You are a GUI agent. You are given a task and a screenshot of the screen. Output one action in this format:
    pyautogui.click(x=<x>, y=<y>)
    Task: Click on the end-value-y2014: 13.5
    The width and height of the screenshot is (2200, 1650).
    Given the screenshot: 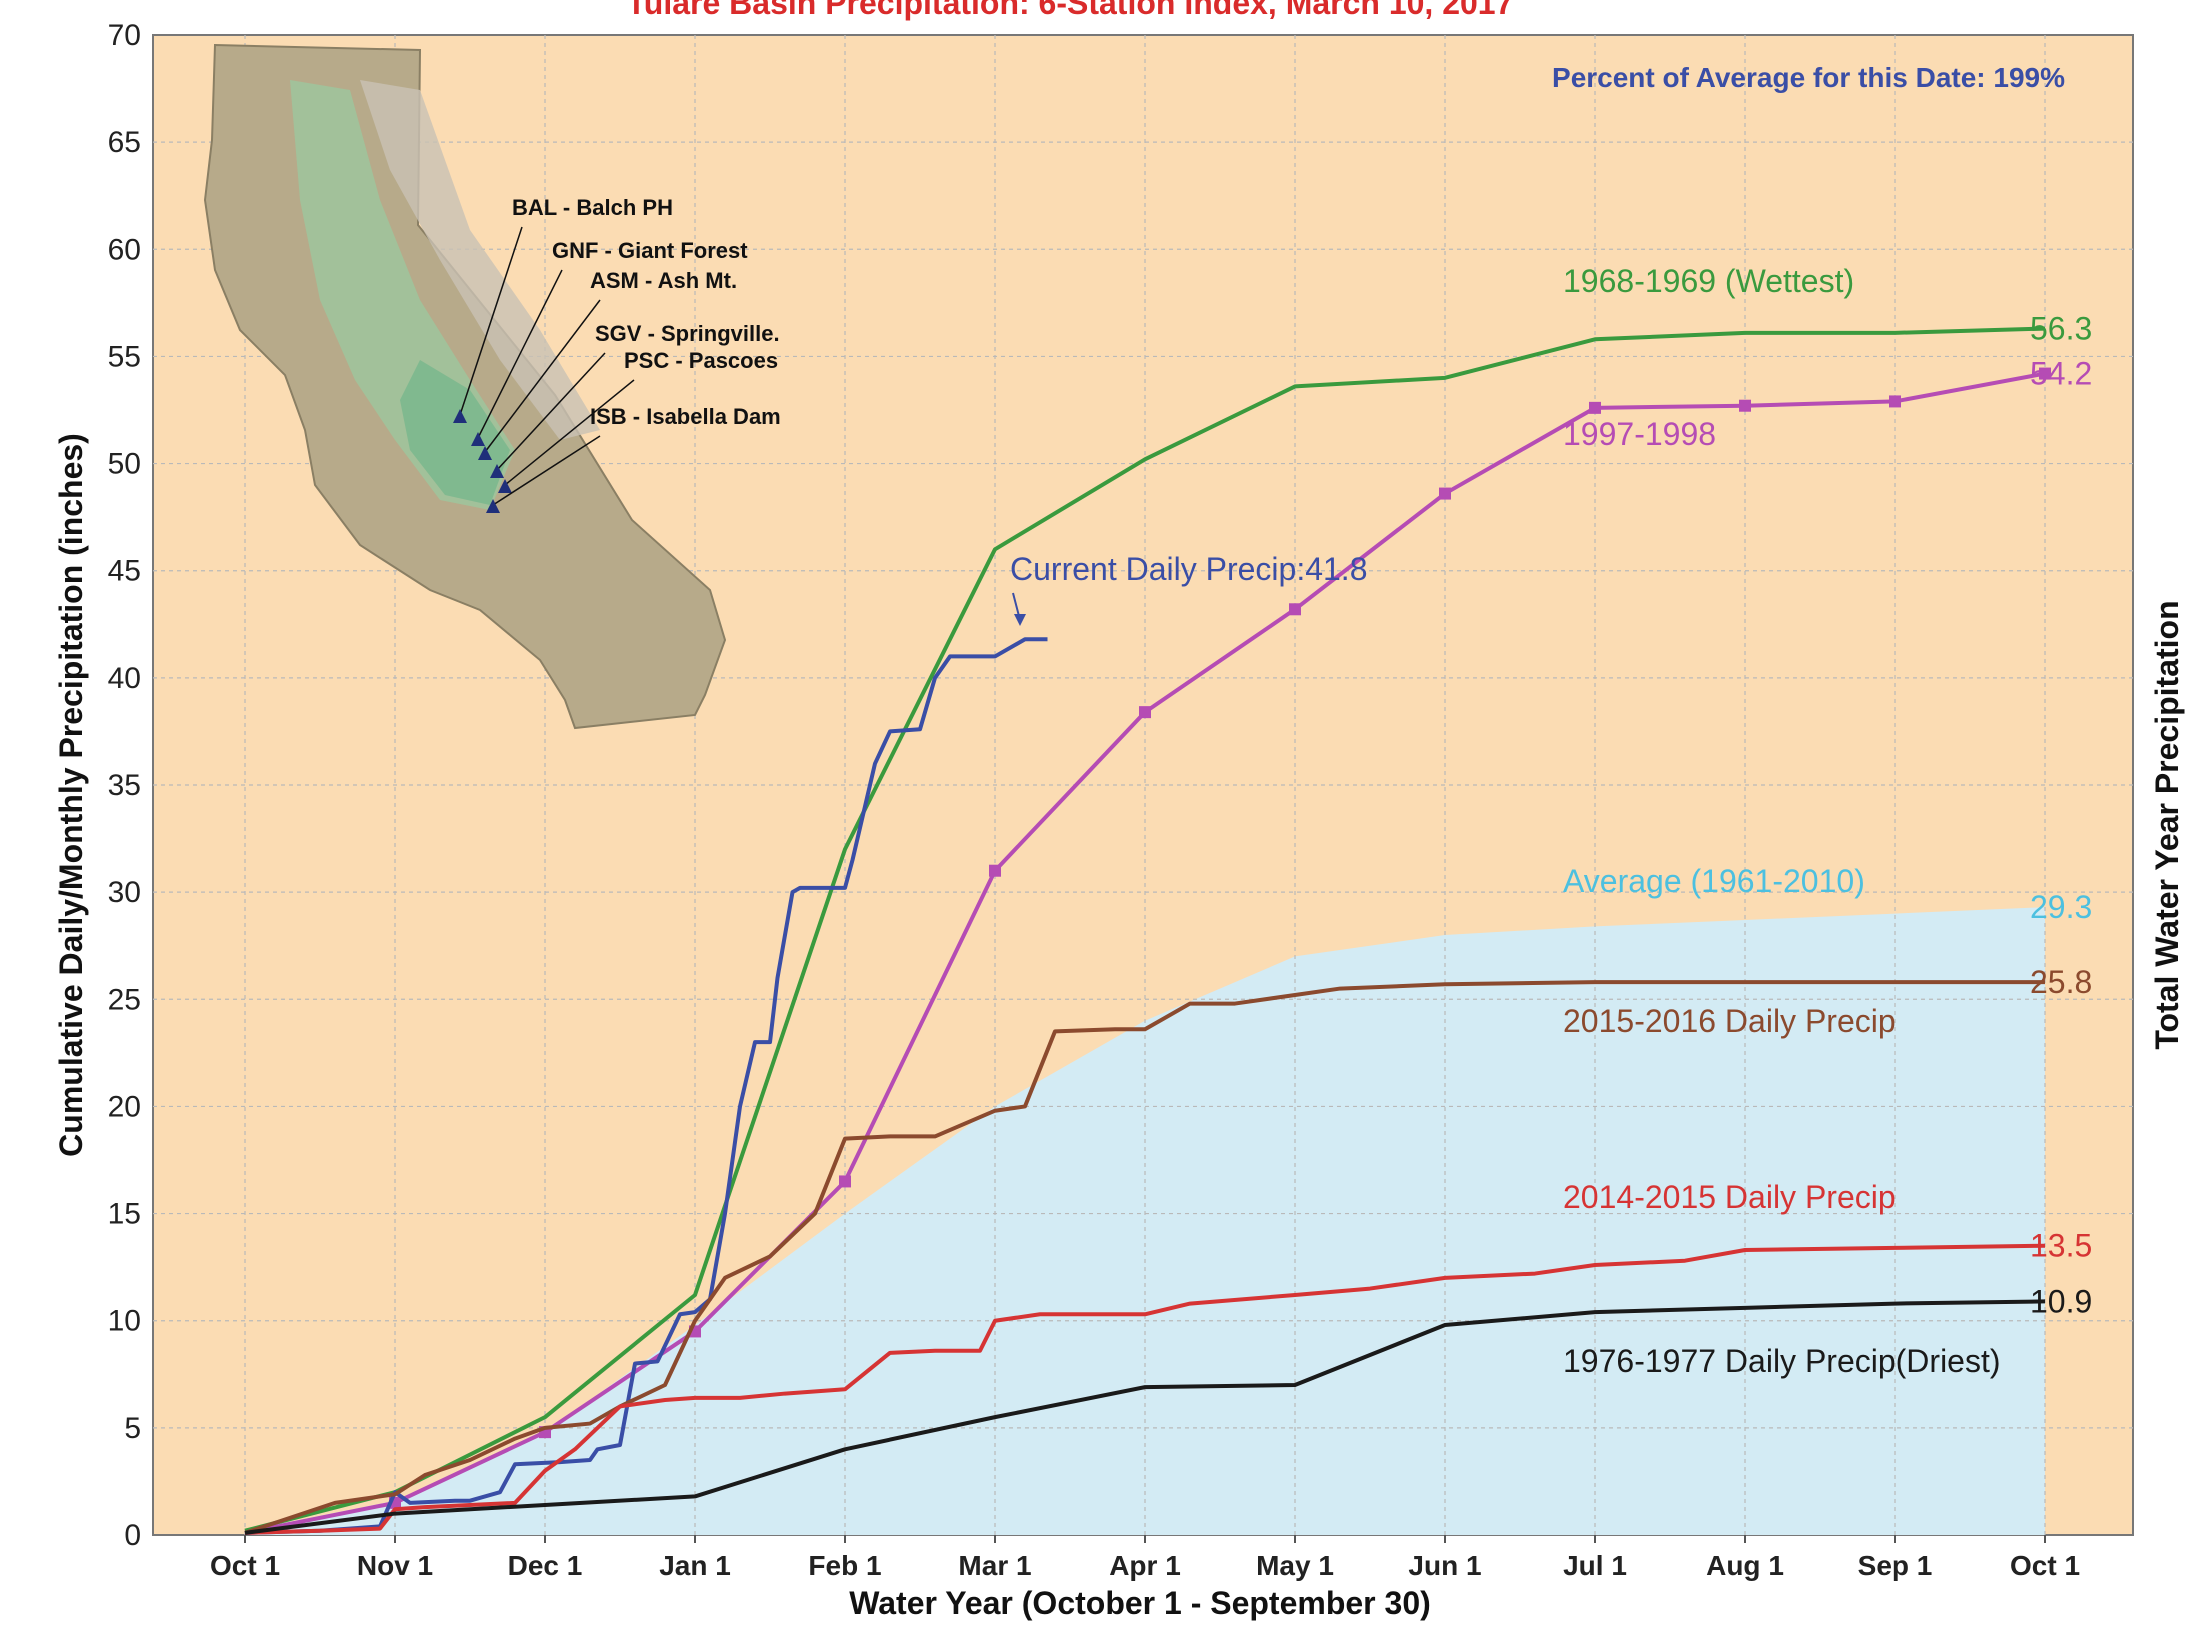 What is the action you would take?
    pyautogui.click(x=2061, y=1246)
    